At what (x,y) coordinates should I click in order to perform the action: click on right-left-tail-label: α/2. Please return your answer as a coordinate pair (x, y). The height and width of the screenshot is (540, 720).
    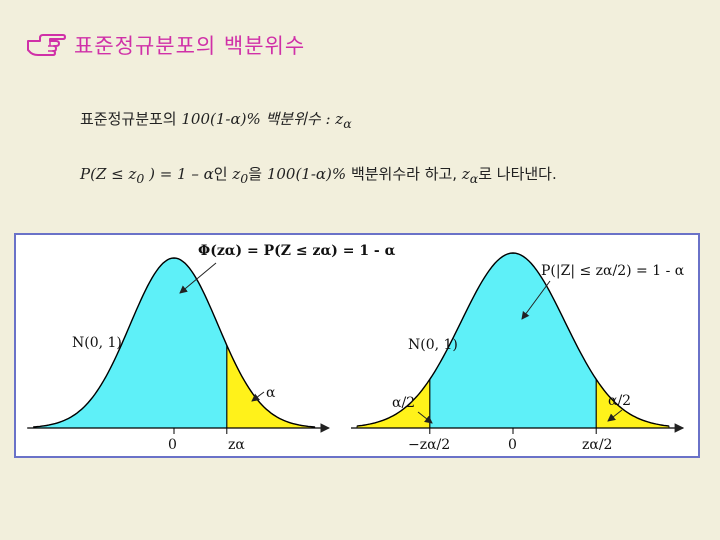
    Looking at the image, I should click on (403, 403).